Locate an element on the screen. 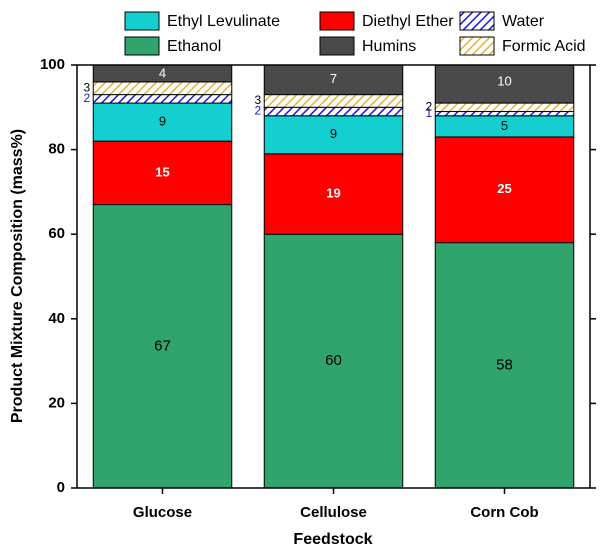 This screenshot has width=601, height=557. legend-label: Ethyl Levulinate is located at coordinates (223, 21).